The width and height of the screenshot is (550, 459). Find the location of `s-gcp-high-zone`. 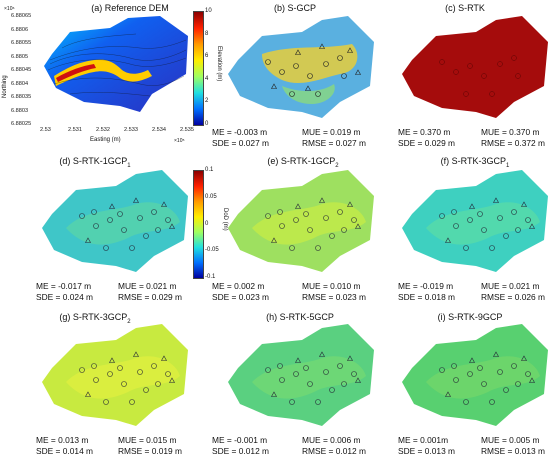

s-gcp-high-zone is located at coordinates (310, 64).